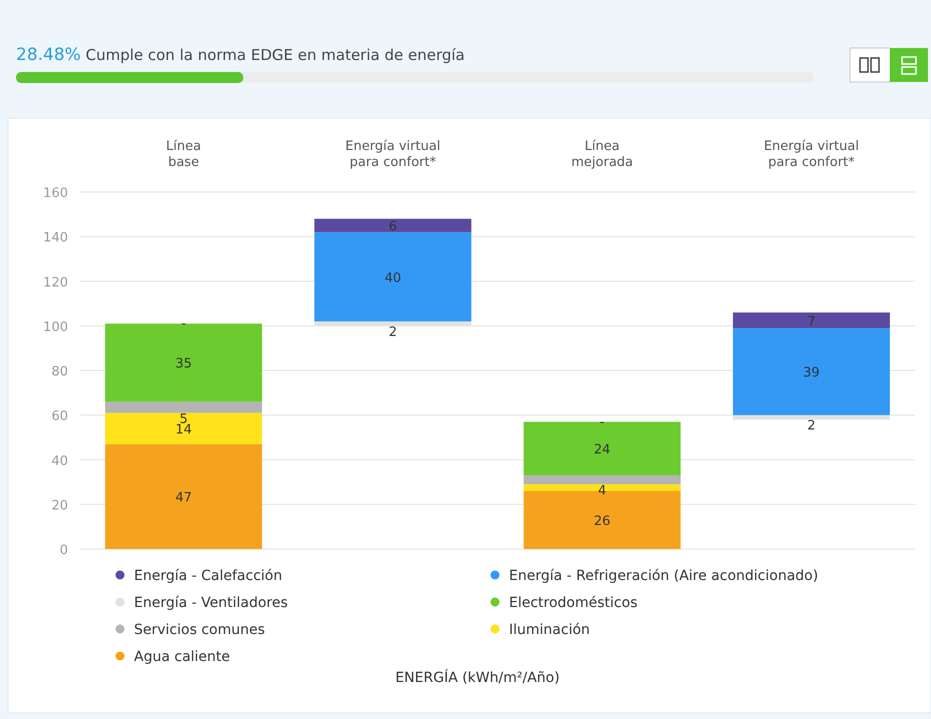 The image size is (931, 719). Describe the element at coordinates (549, 630) in the screenshot. I see `legend-label: Iluminación` at that location.